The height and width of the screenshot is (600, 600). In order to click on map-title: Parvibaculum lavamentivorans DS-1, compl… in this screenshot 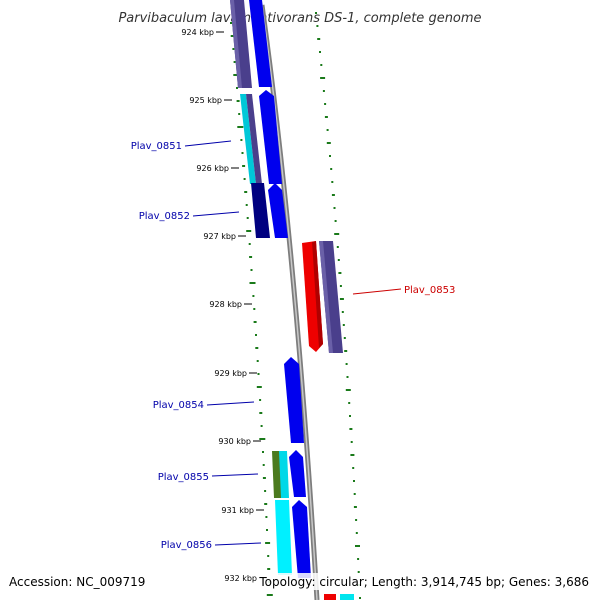, I will do `click(299, 18)`.